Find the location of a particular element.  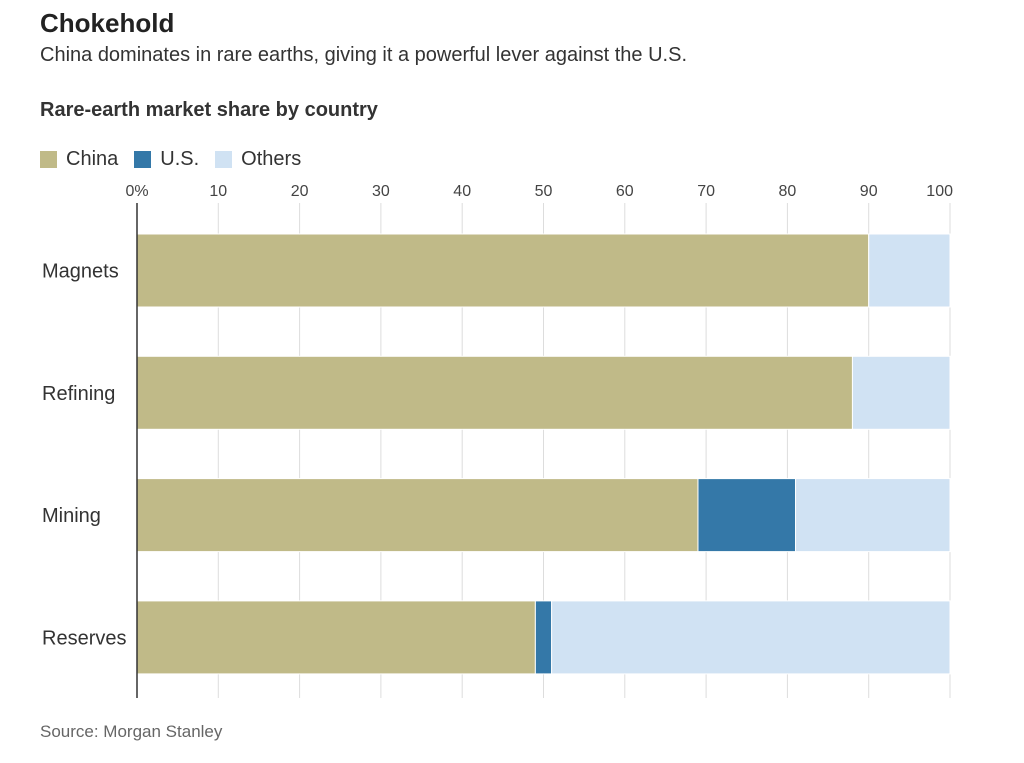

category-label: Magnets is located at coordinates (80, 272).